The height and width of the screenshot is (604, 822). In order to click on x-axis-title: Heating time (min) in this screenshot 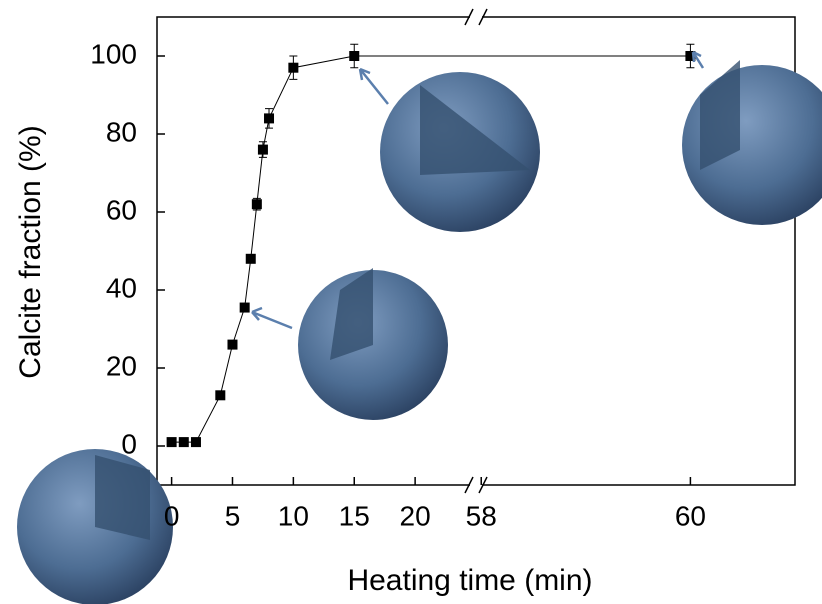, I will do `click(469, 580)`.